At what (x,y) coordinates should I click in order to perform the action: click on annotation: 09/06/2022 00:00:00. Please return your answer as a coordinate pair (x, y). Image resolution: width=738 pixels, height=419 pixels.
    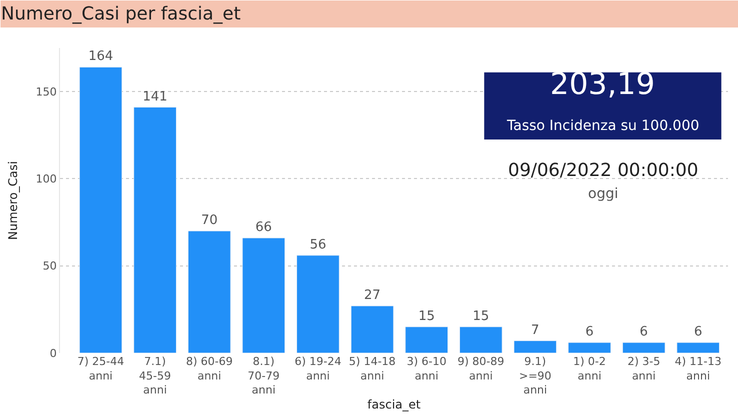
    Looking at the image, I should click on (603, 170).